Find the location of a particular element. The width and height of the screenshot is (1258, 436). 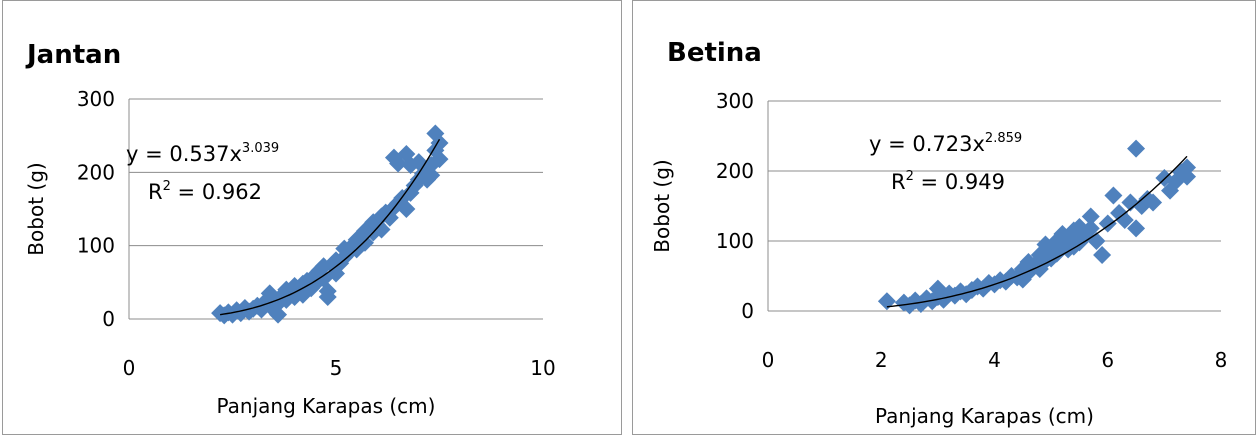

trendline-equation: y = 0.723x2.859 is located at coordinates (945, 143).